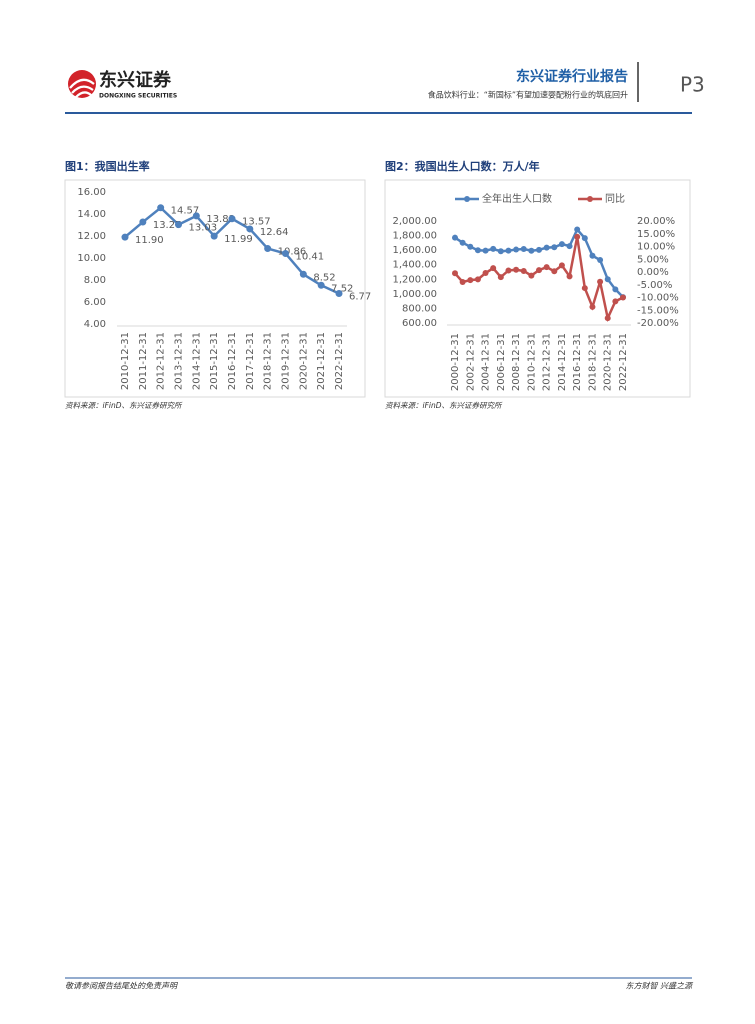  What do you see at coordinates (91, 236) in the screenshot?
I see `y-tick-label: 12.00` at bounding box center [91, 236].